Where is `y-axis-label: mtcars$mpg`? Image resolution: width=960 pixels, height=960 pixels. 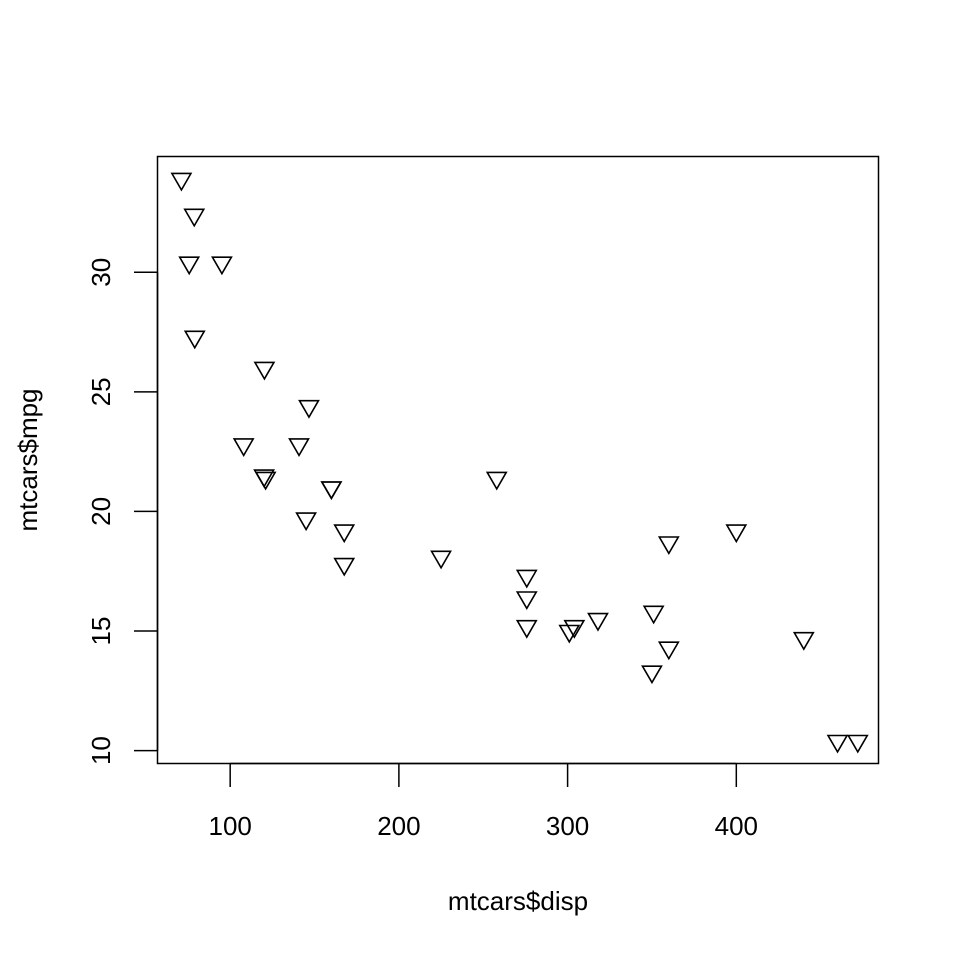 y-axis-label: mtcars$mpg is located at coordinates (28, 459).